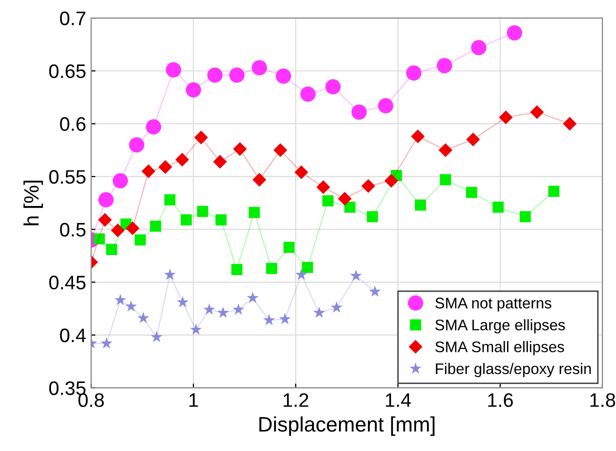  I want to click on legend-label: SMA not patterns, so click(493, 305).